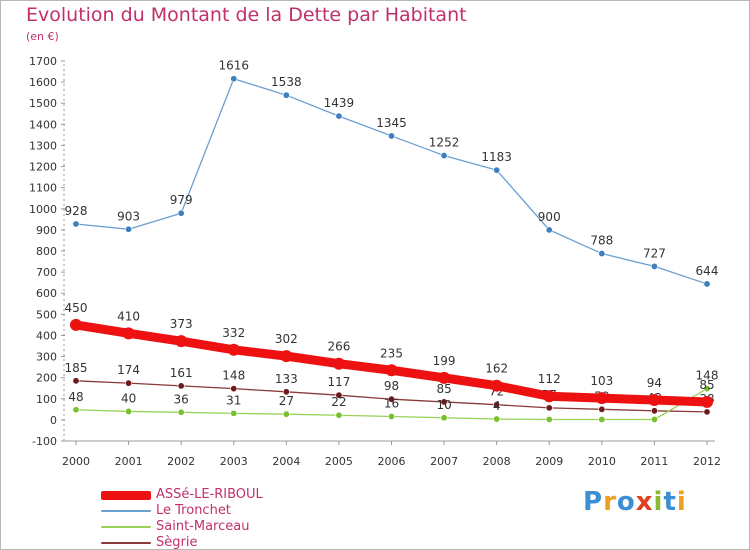  Describe the element at coordinates (626, 502) in the screenshot. I see `logo-letter: o` at that location.